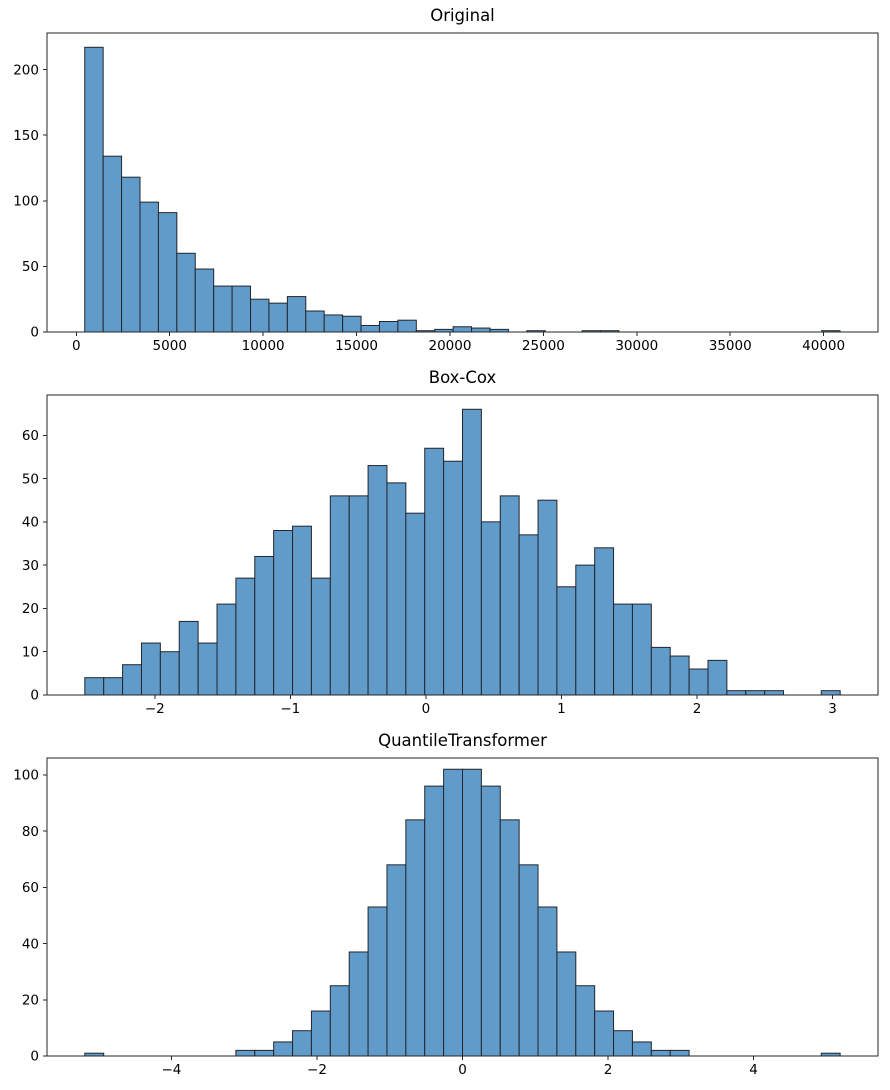 This screenshot has height=1090, width=890. Describe the element at coordinates (561, 709) in the screenshot. I see `x-tick-label: 1` at that location.